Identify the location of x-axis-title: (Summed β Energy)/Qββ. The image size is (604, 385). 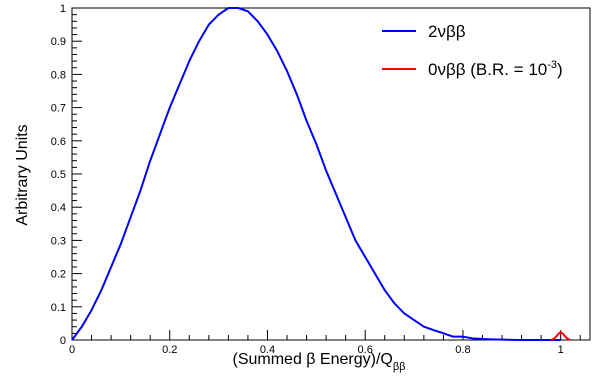
(318, 362).